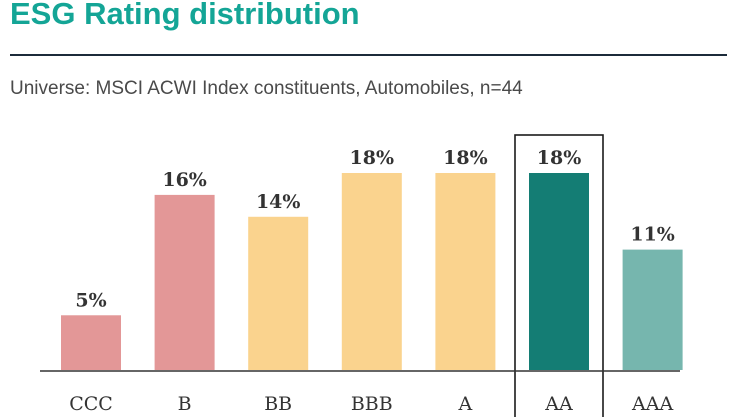 Image resolution: width=741 pixels, height=417 pixels. What do you see at coordinates (368, 55) in the screenshot?
I see `title-divider` at bounding box center [368, 55].